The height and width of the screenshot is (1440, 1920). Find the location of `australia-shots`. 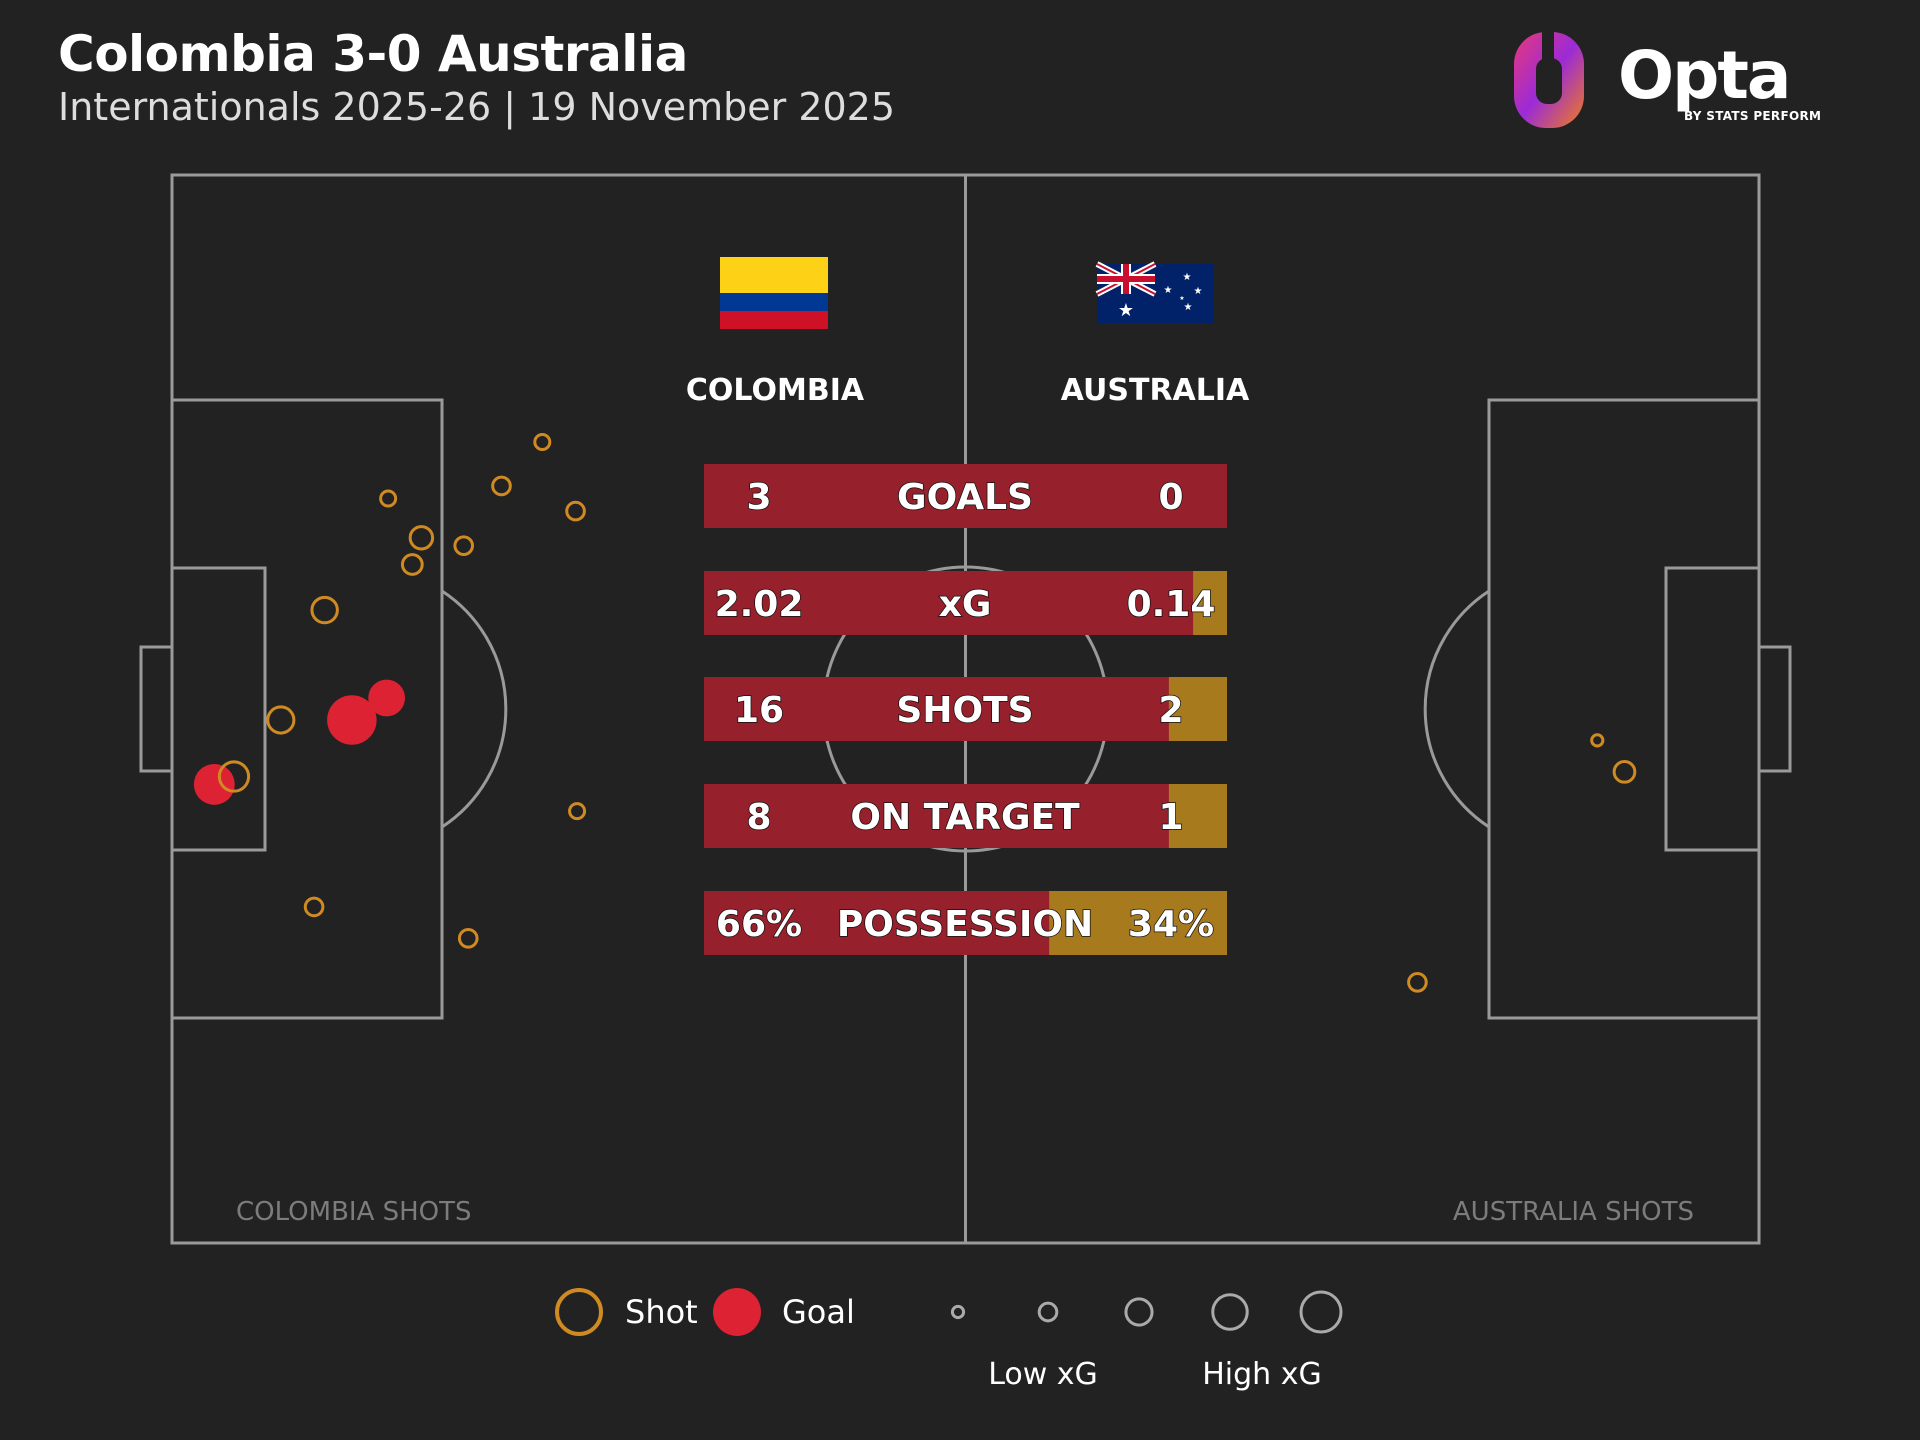

australia-shots is located at coordinates (1522, 863).